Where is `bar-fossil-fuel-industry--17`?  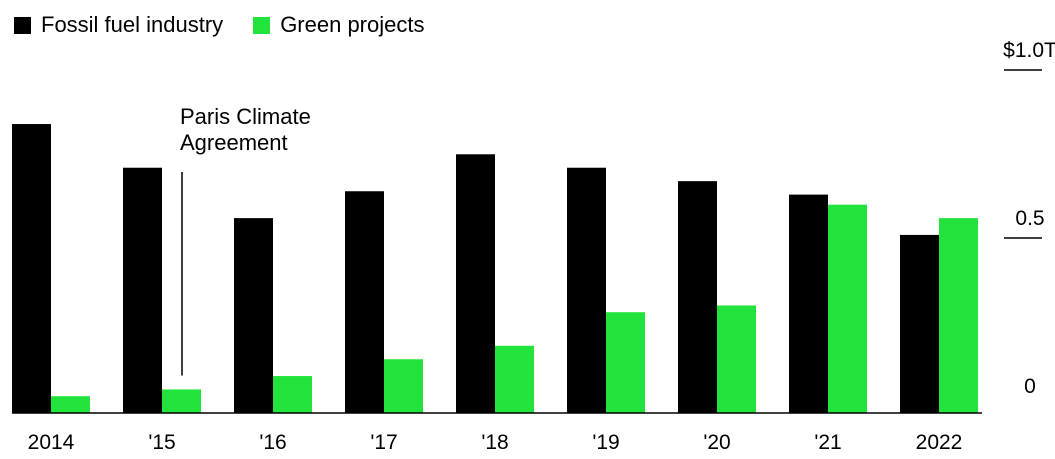 bar-fossil-fuel-industry--17 is located at coordinates (364, 302).